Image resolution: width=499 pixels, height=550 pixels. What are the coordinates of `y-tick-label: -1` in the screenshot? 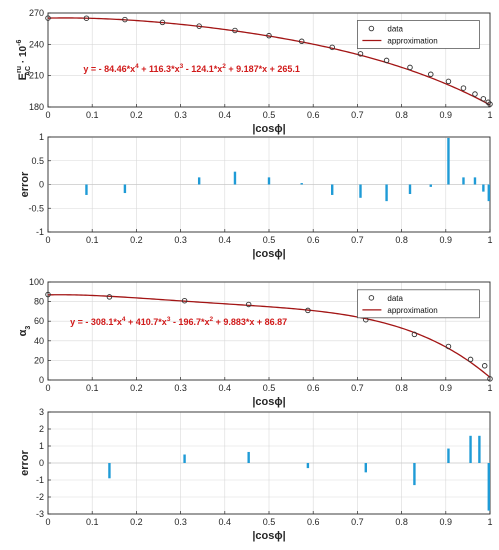 It's located at (40, 480).